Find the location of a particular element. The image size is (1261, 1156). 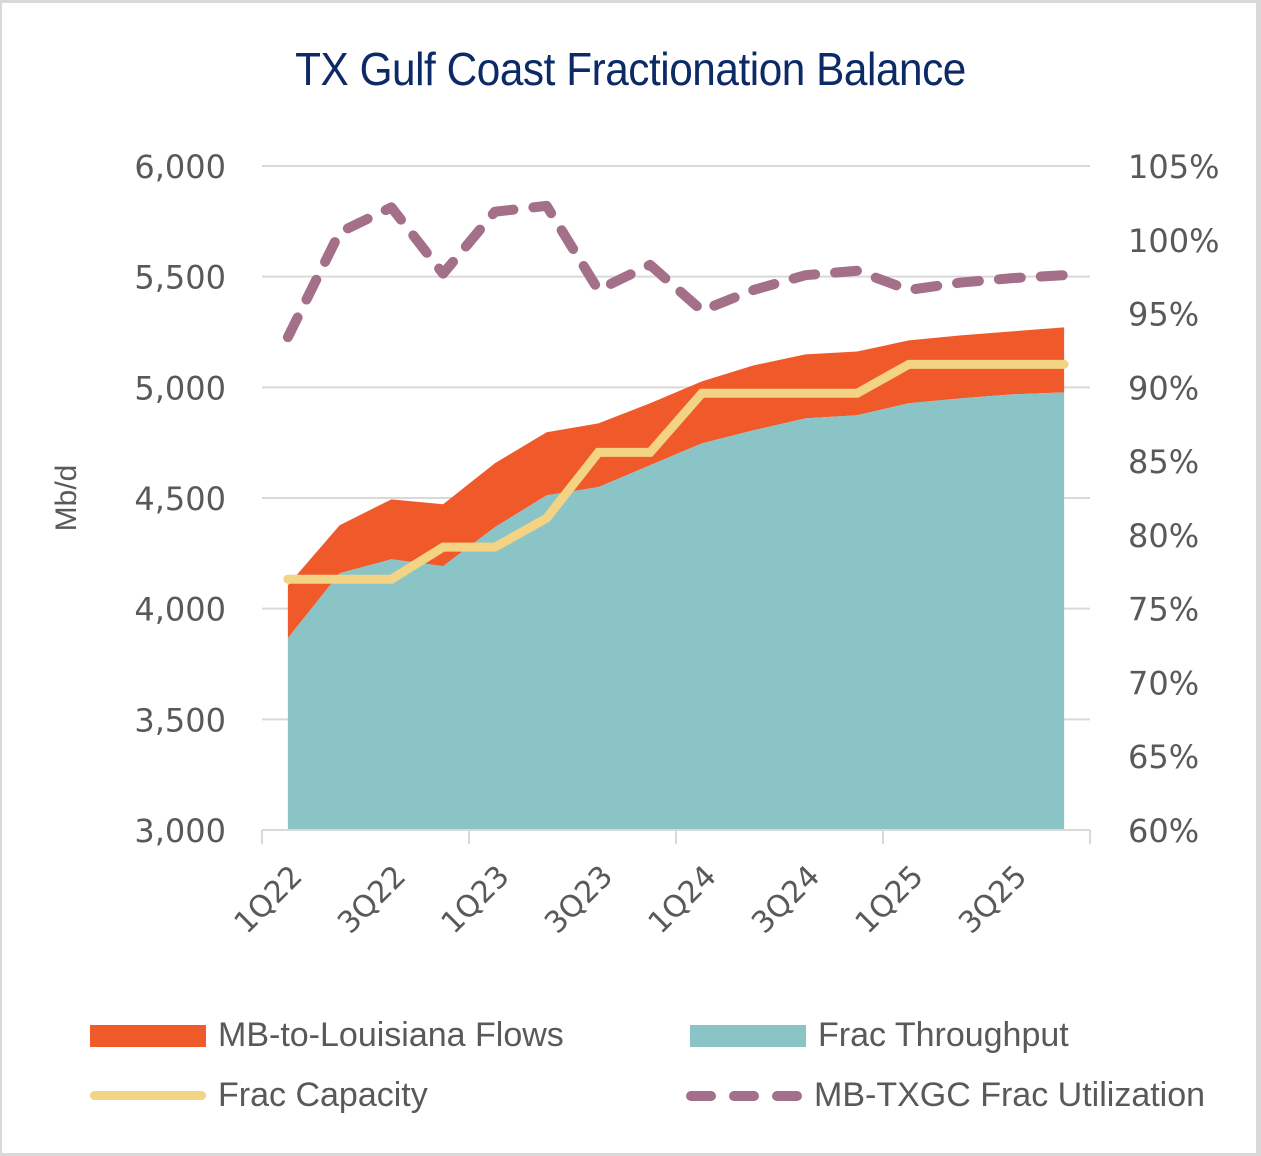

x-tick-label: 1Q25 is located at coordinates (890, 900).